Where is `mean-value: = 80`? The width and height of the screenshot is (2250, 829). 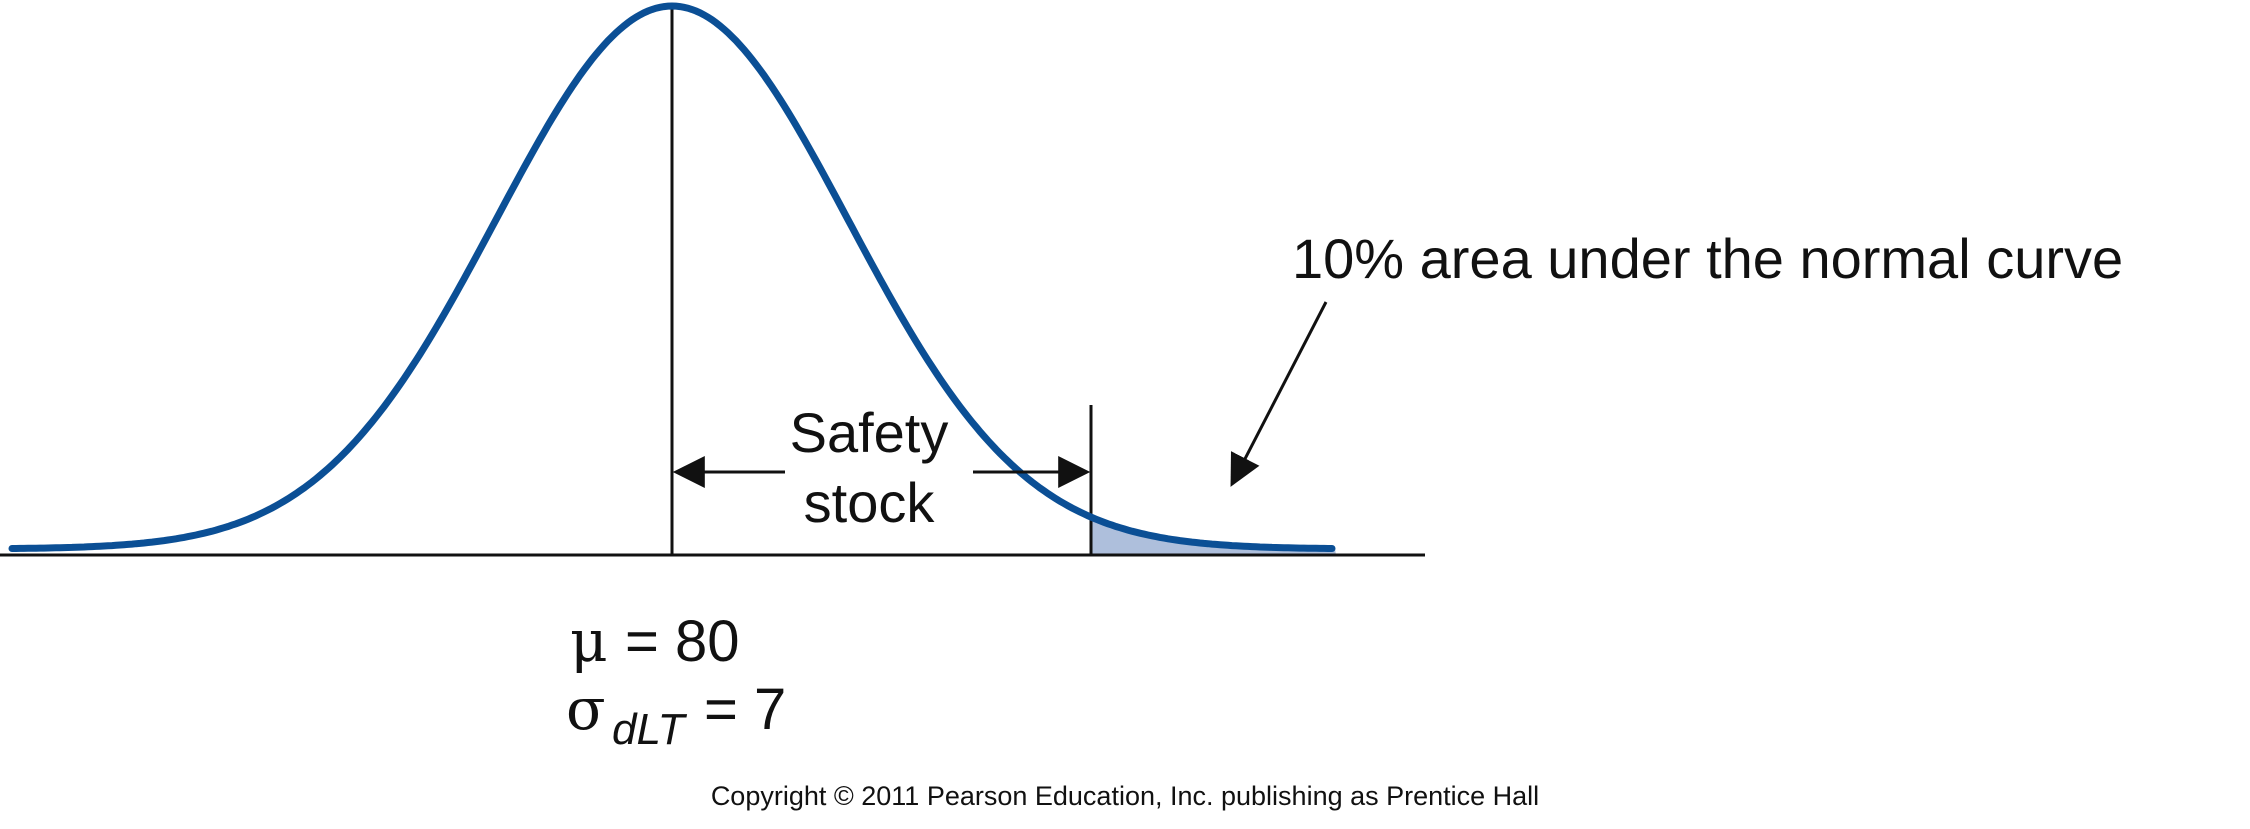 mean-value: = 80 is located at coordinates (682, 641).